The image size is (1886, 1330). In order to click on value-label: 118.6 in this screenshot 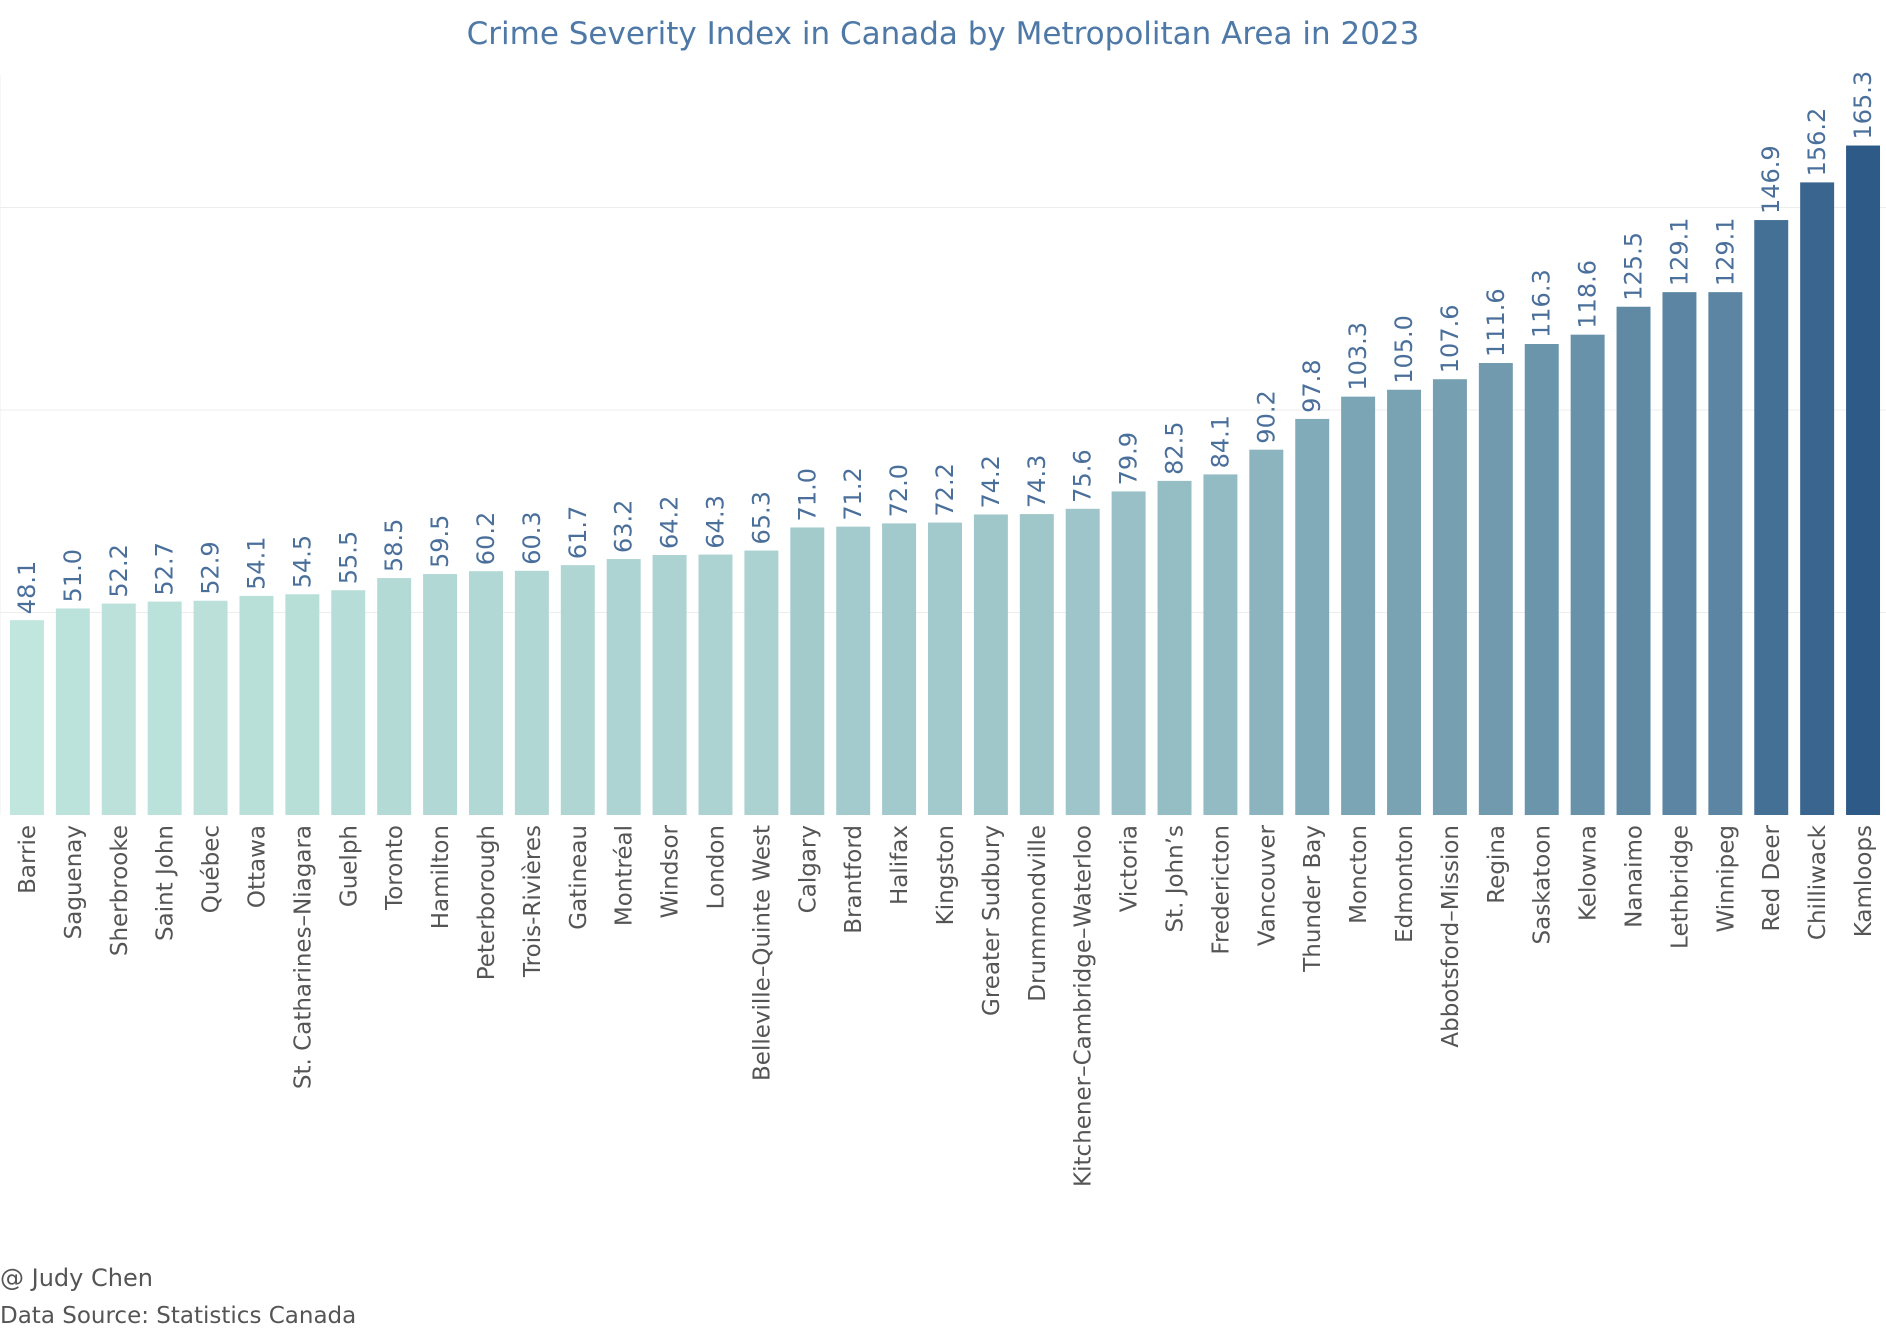, I will do `click(1588, 294)`.